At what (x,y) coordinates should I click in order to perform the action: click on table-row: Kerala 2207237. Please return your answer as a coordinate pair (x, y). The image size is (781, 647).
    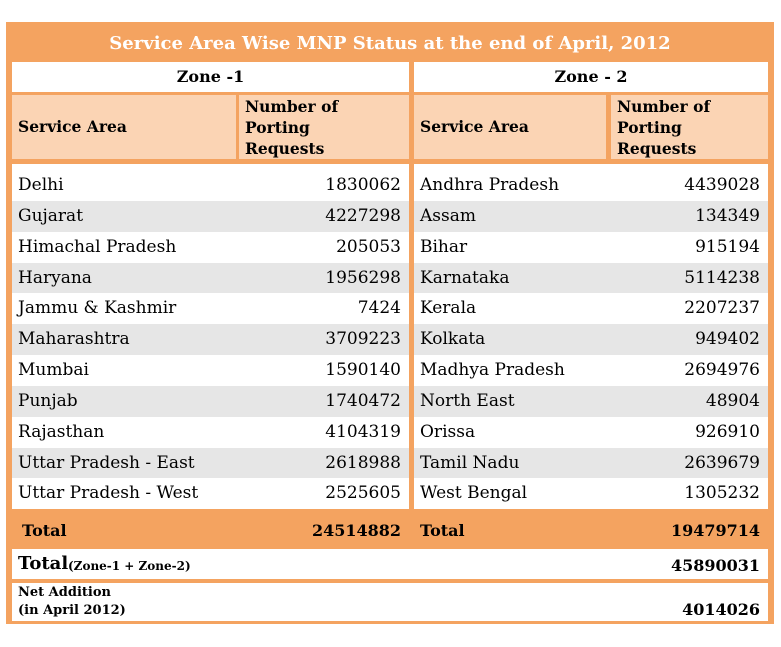
    Looking at the image, I should click on (591, 308).